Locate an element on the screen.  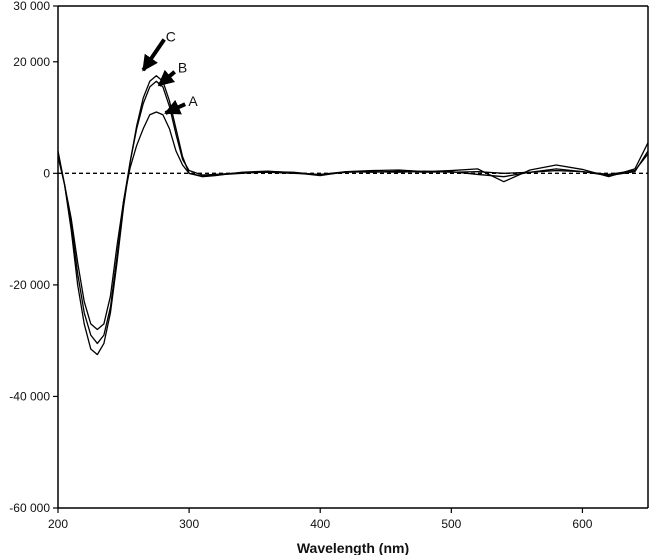
y-tick-label: 30 000 is located at coordinates (31, 6).